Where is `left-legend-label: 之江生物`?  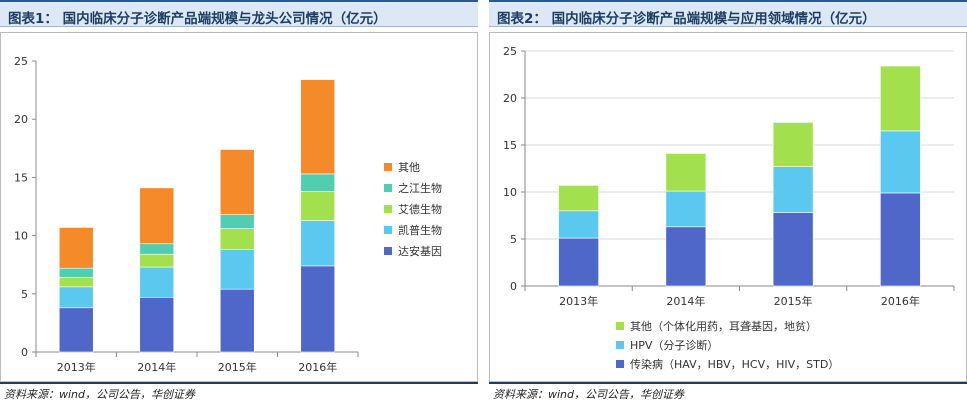
left-legend-label: 之江生物 is located at coordinates (420, 188).